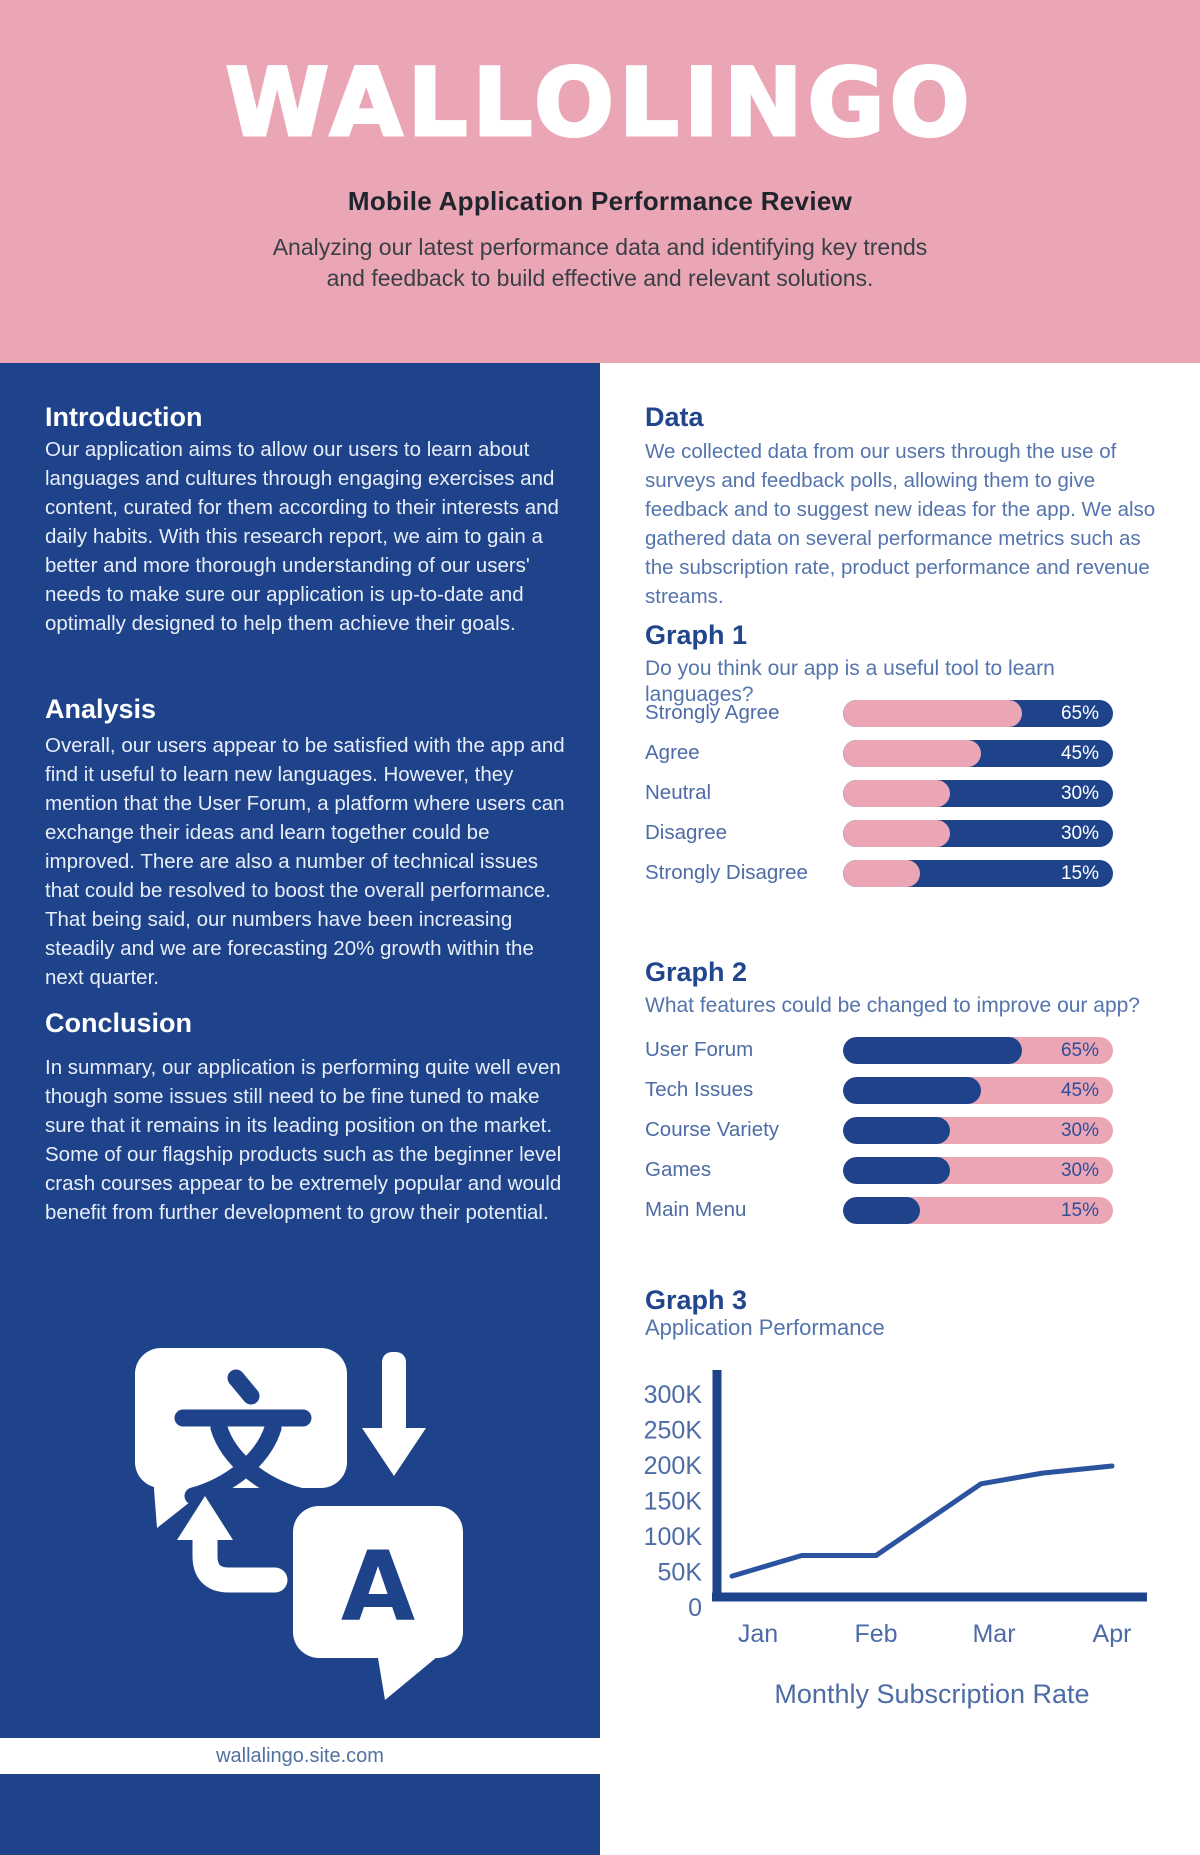 This screenshot has height=1855, width=1200. I want to click on bar-row: User Forum 65%, so click(900, 1050).